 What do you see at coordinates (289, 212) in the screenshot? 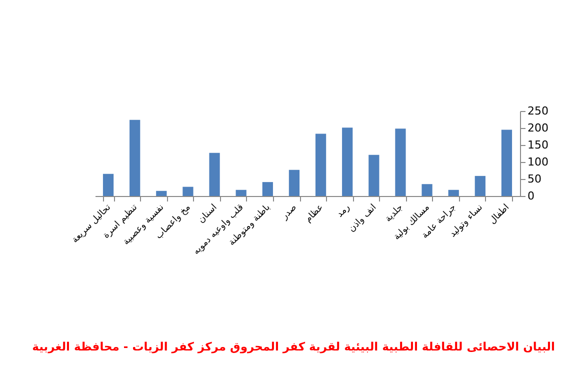
I see `x-tick-label: صدر` at bounding box center [289, 212].